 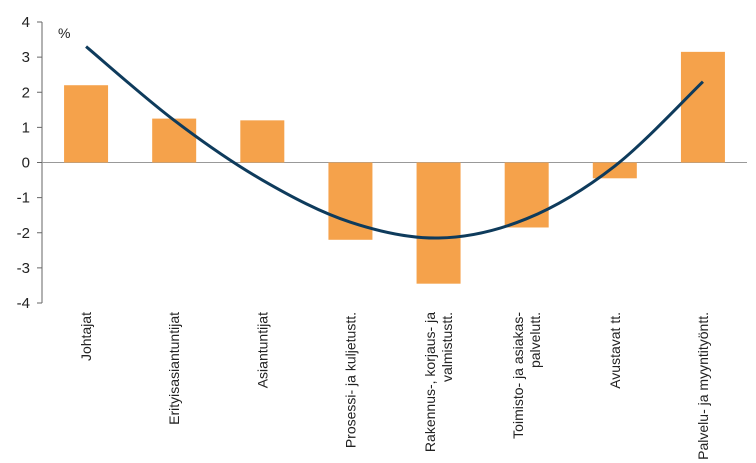 I want to click on category-label-line: valmistustt., so click(x=447, y=347).